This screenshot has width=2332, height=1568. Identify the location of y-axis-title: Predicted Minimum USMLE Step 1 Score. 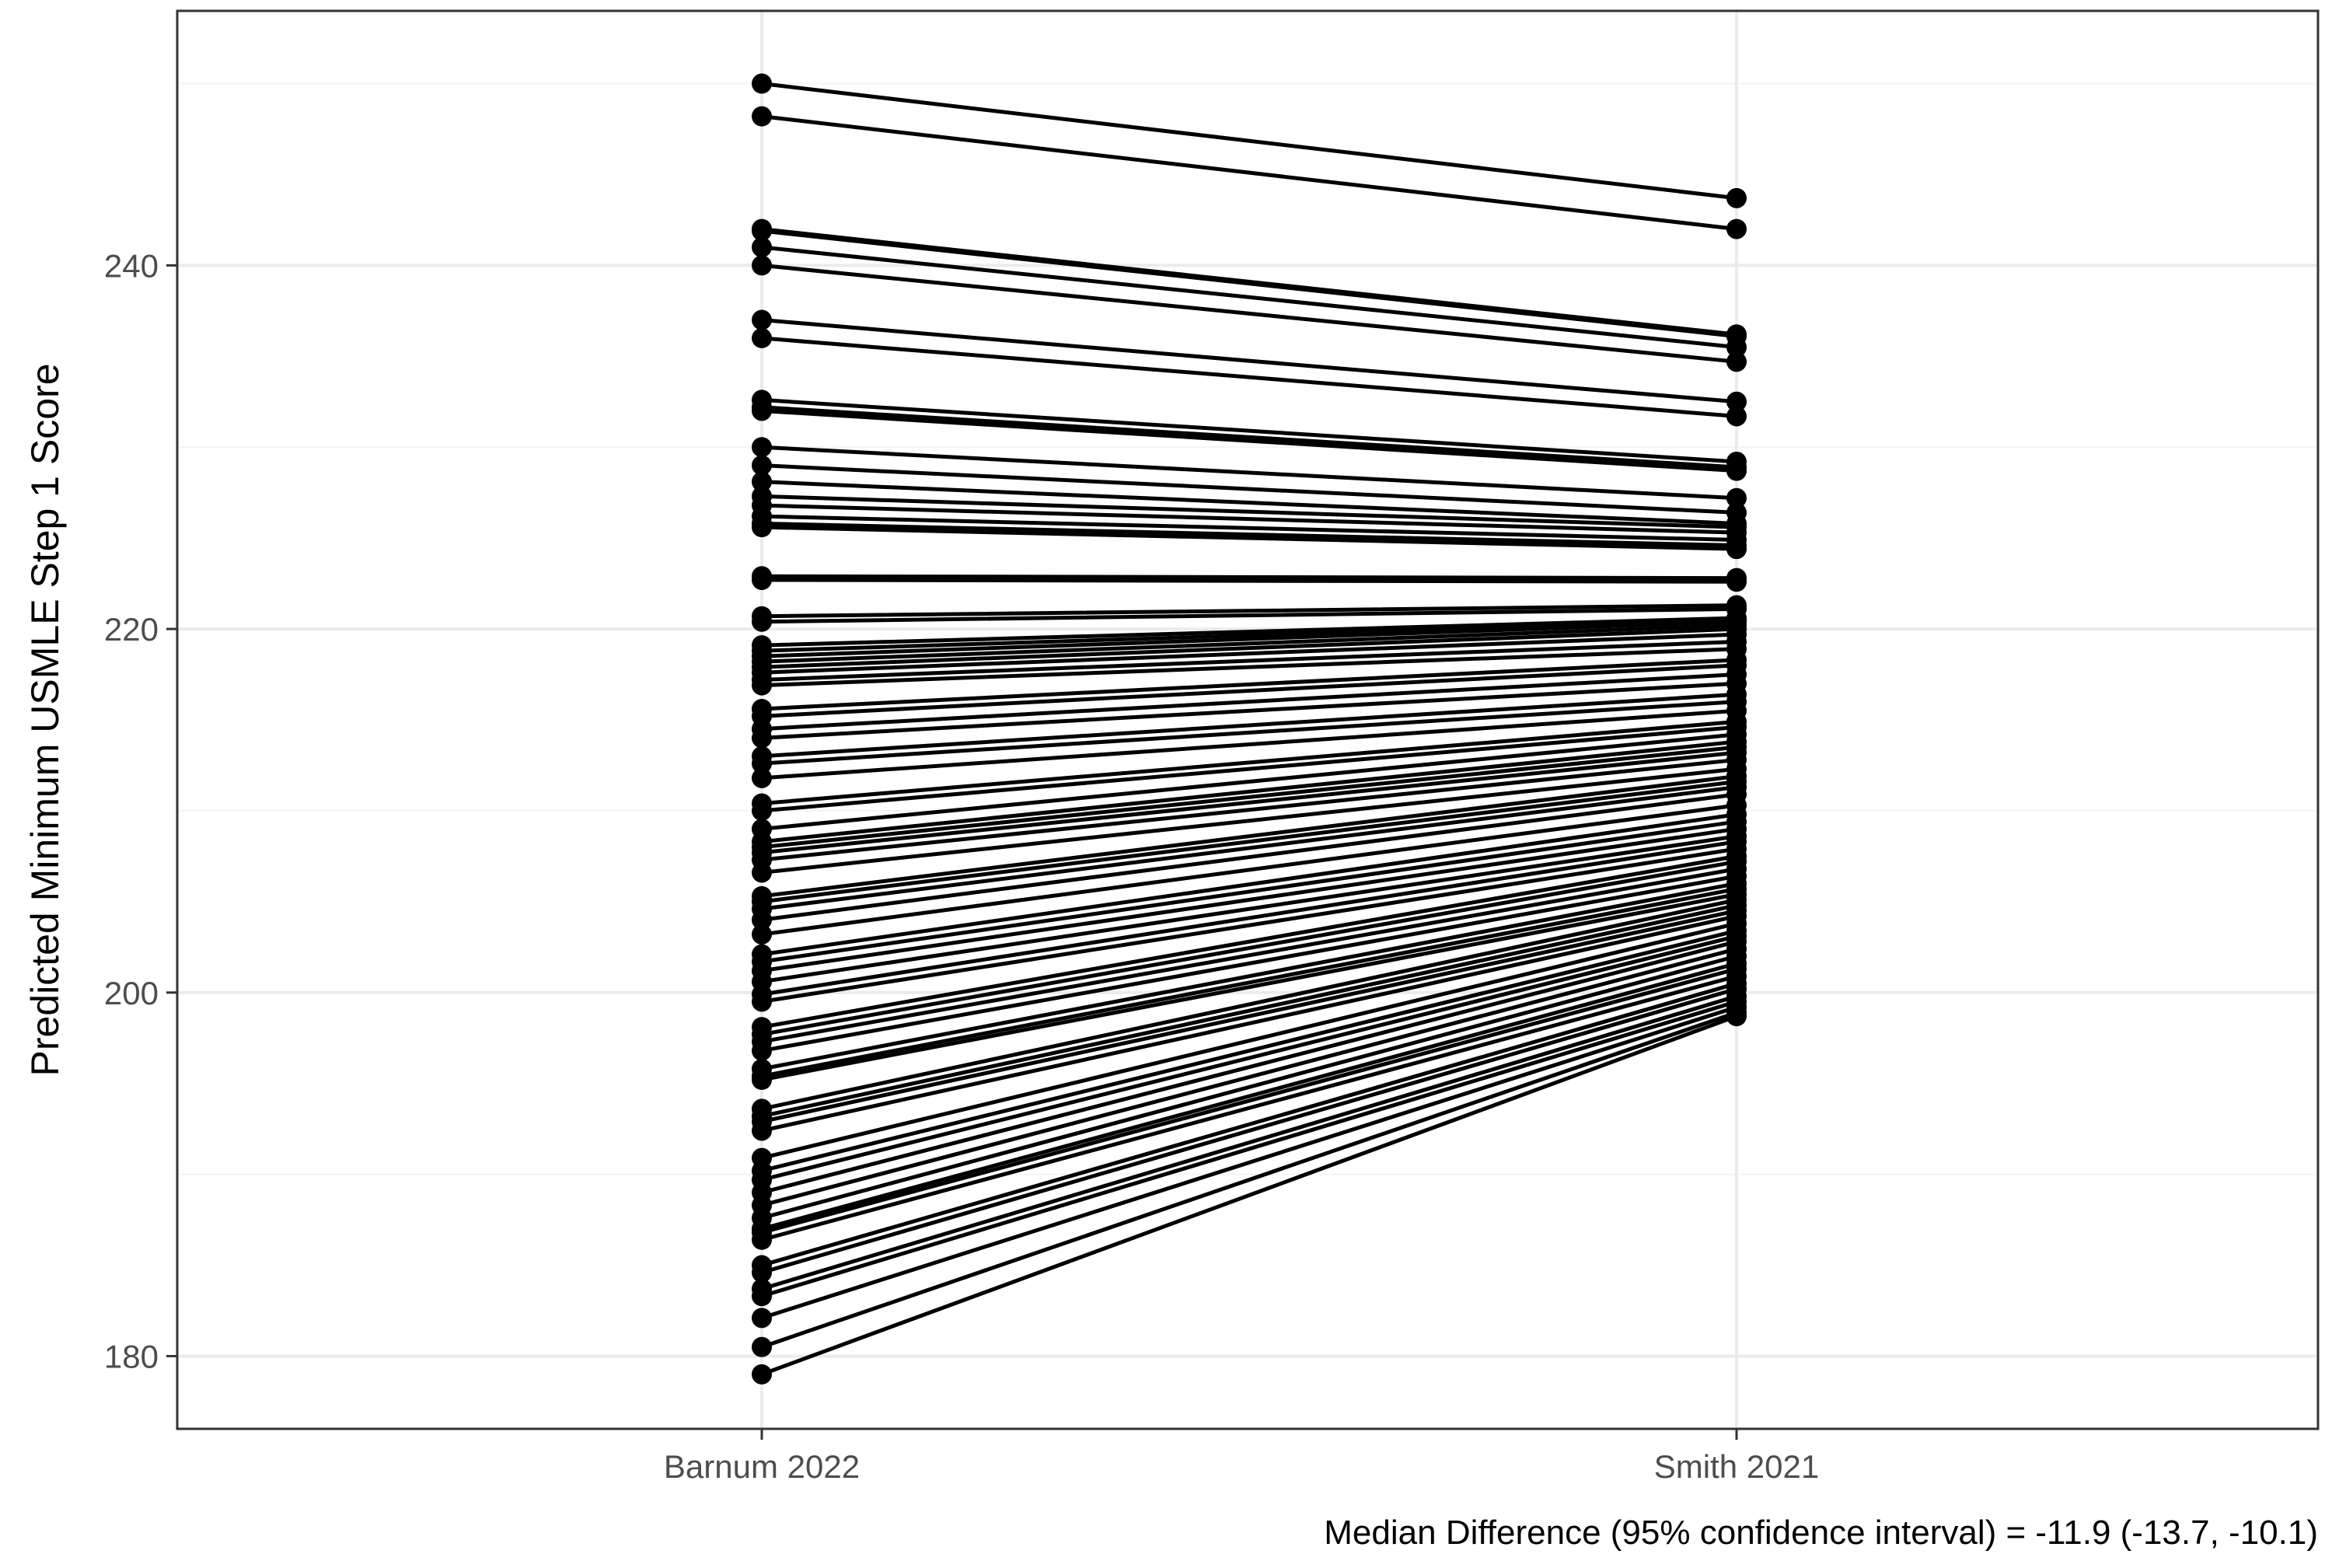
(45, 719).